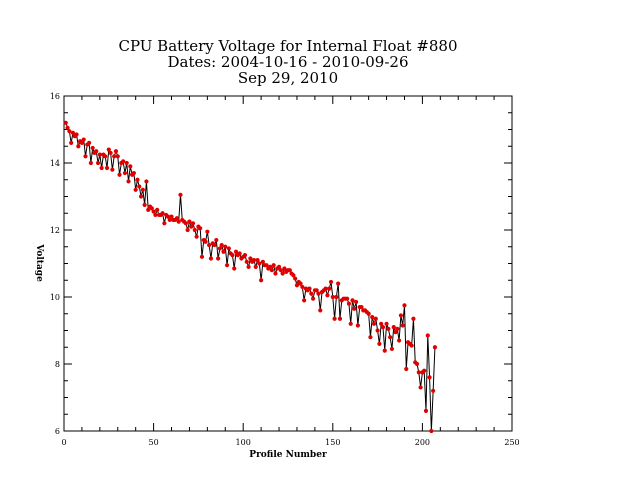  I want to click on x-tick-label: 0, so click(63, 442).